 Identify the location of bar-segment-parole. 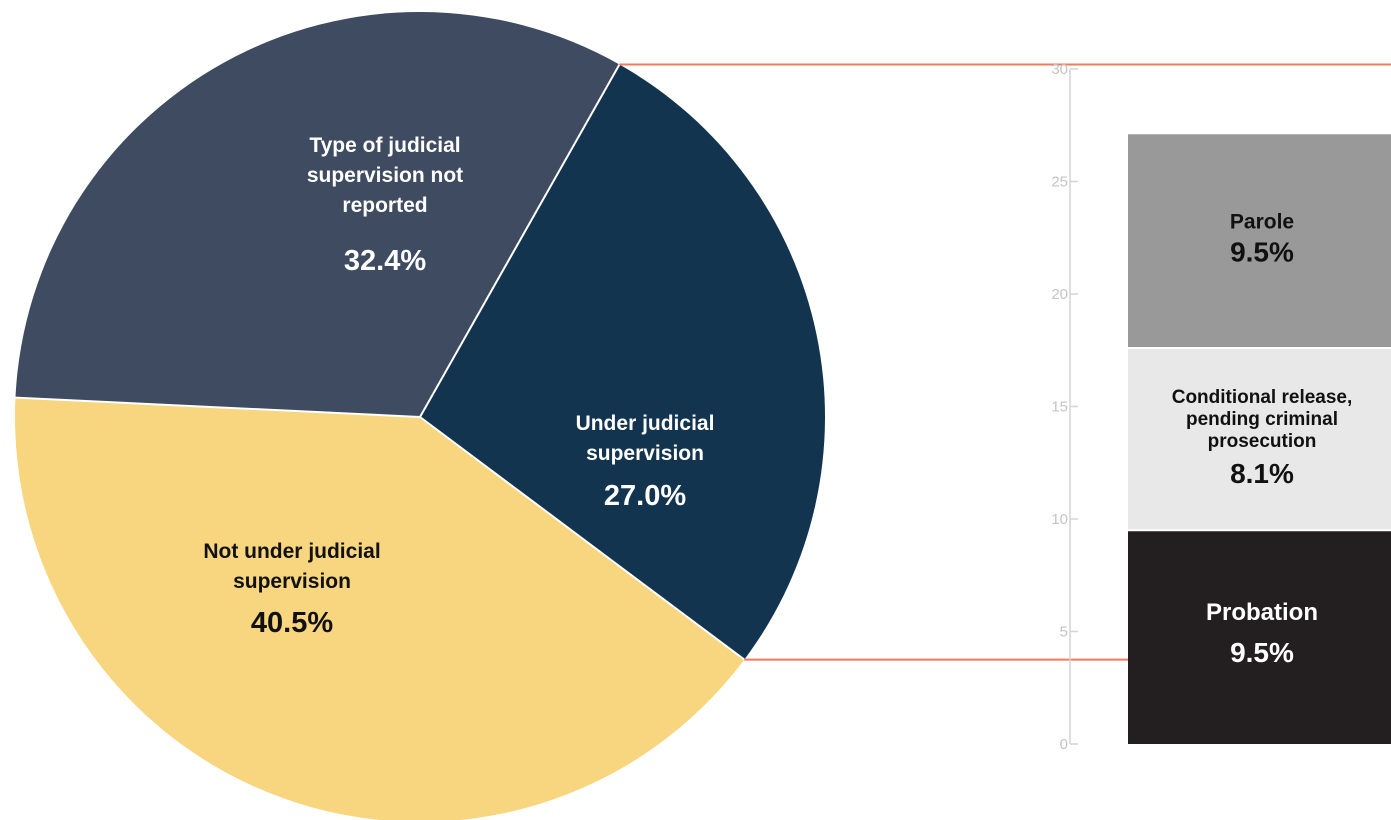
(1259, 241).